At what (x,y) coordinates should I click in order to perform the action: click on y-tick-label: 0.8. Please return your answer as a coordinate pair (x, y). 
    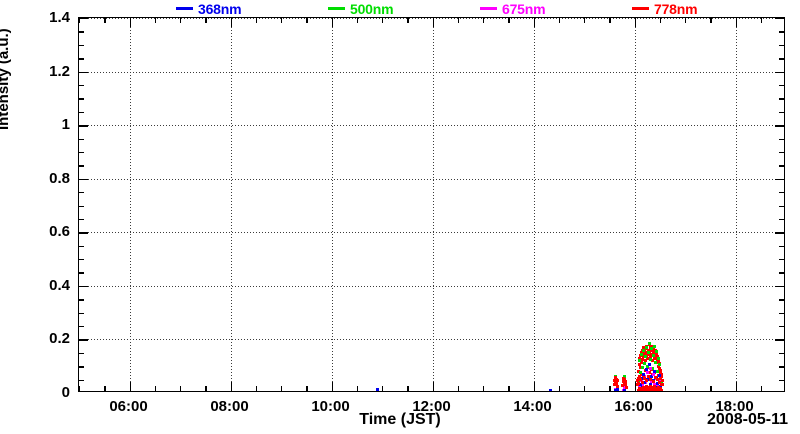
    Looking at the image, I should click on (59, 178).